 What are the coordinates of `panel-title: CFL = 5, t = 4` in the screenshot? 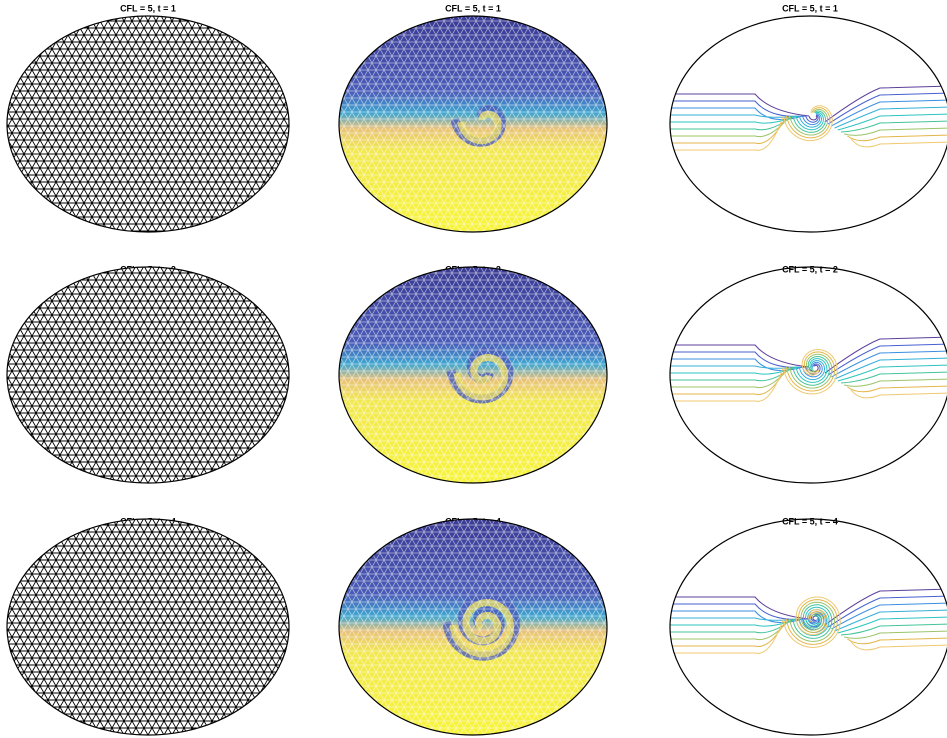 It's located at (810, 521).